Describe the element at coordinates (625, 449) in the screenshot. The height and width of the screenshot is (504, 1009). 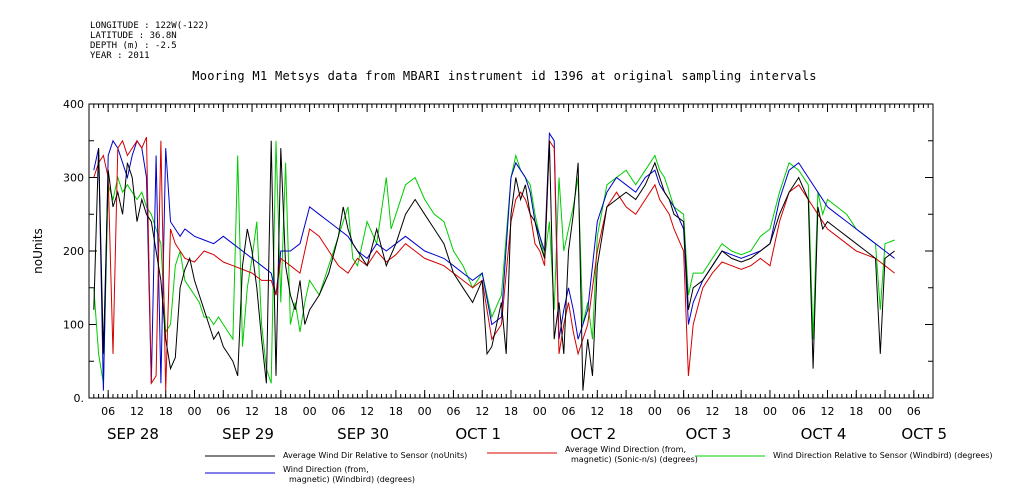
I see `legend-label-1: Average Wind Direction (from,` at that location.